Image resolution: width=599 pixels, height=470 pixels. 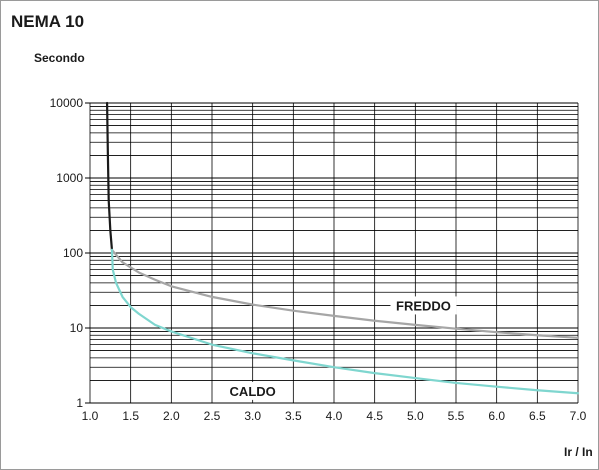 I want to click on annotation-label: CALDO, so click(x=253, y=391).